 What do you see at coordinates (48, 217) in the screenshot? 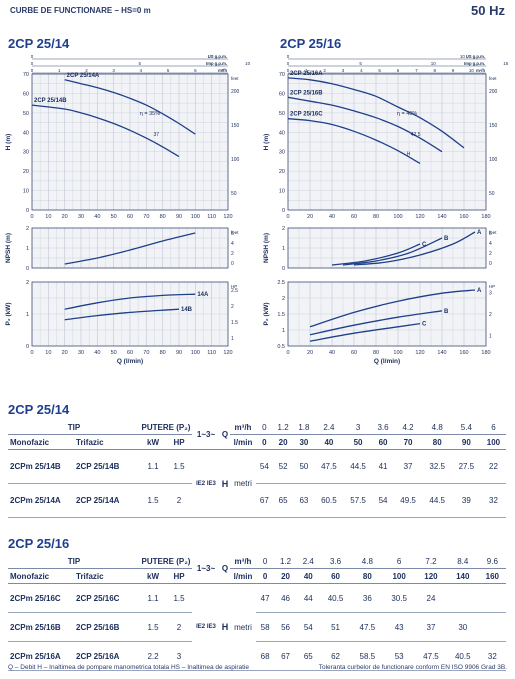
I see `x-tick-label: 10` at bounding box center [48, 217].